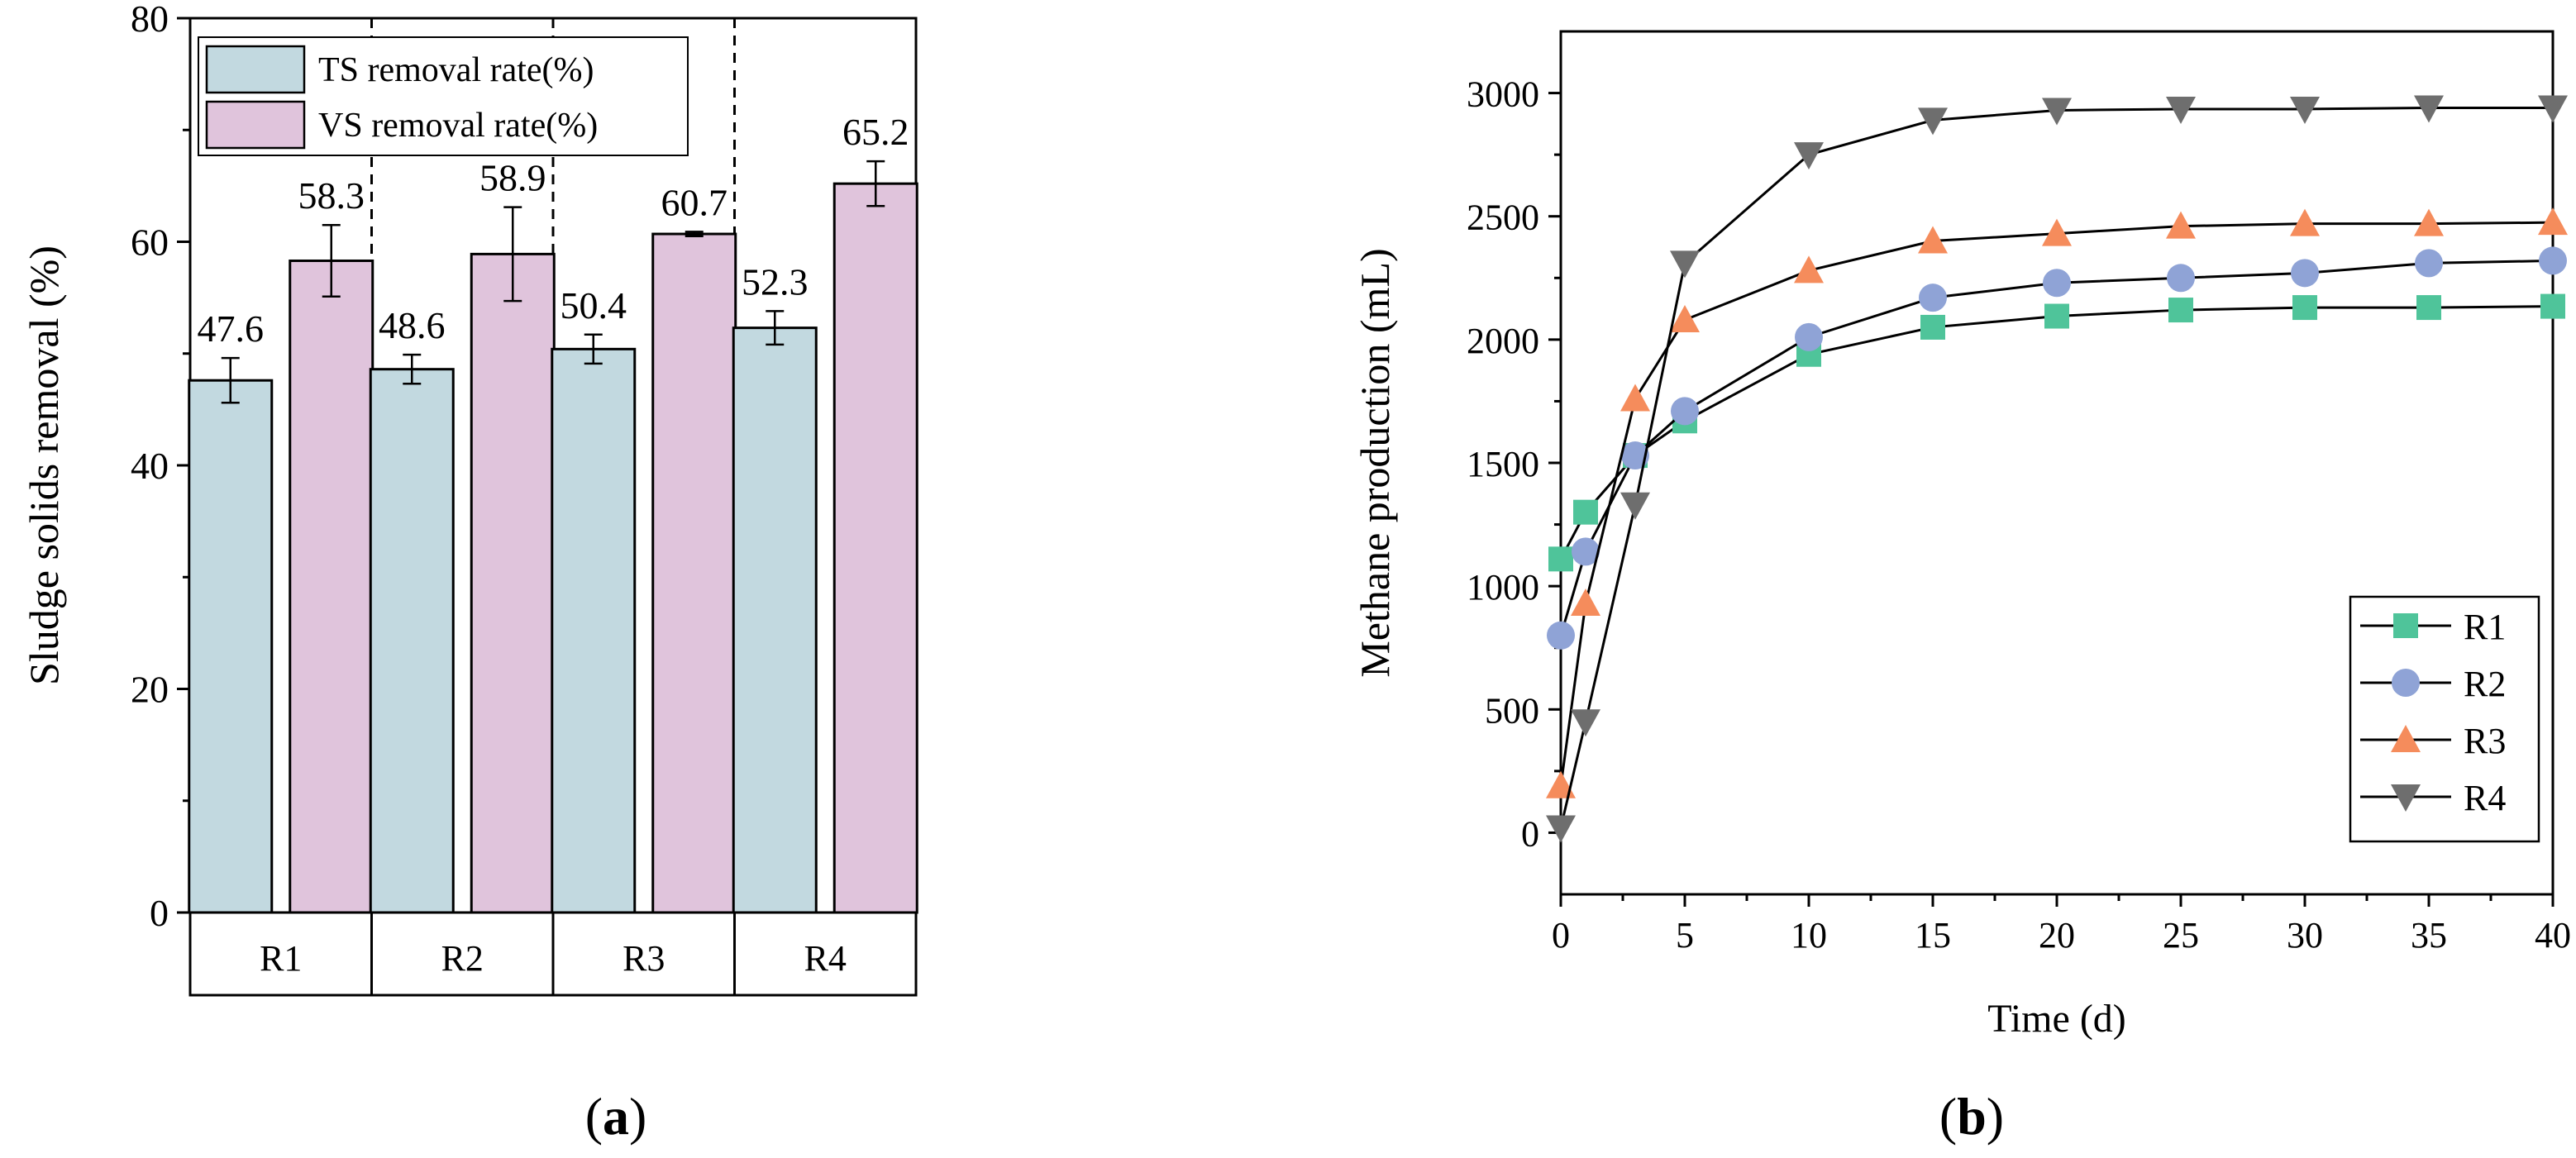 This screenshot has width=2576, height=1158. Describe the element at coordinates (2485, 627) in the screenshot. I see `legend-label: R1` at that location.